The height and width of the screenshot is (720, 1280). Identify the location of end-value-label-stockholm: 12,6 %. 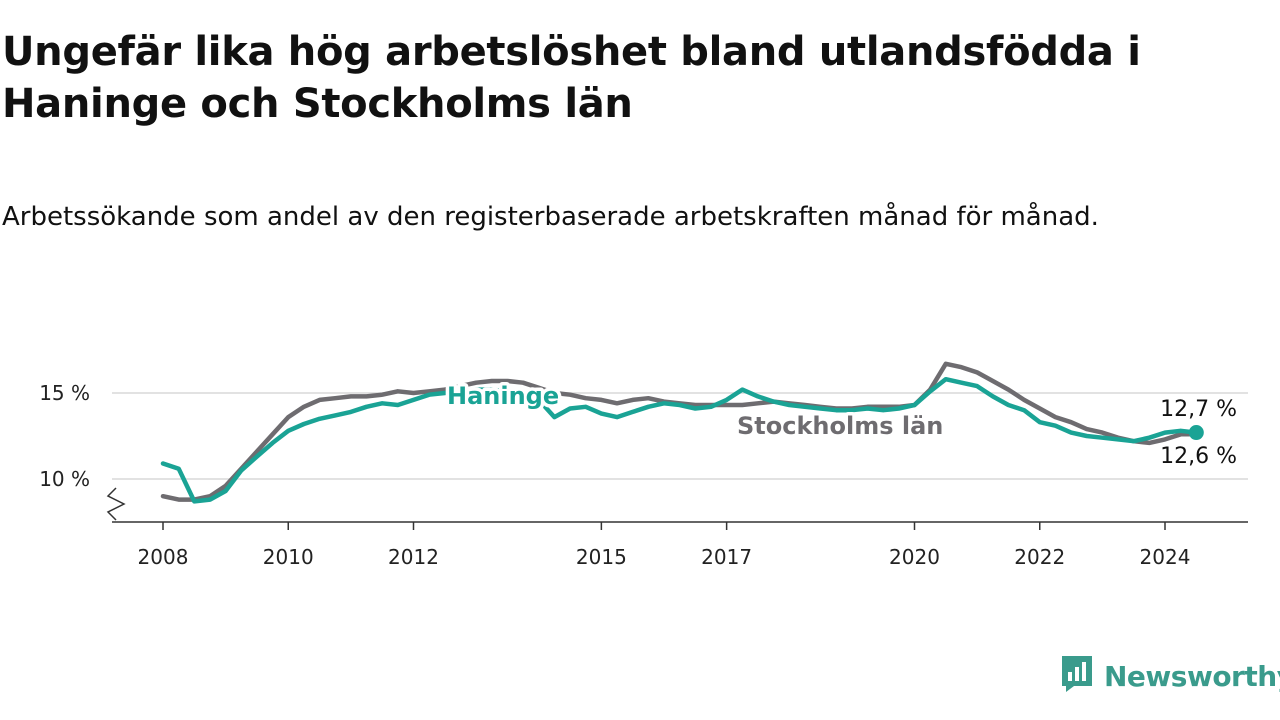
(1198, 456).